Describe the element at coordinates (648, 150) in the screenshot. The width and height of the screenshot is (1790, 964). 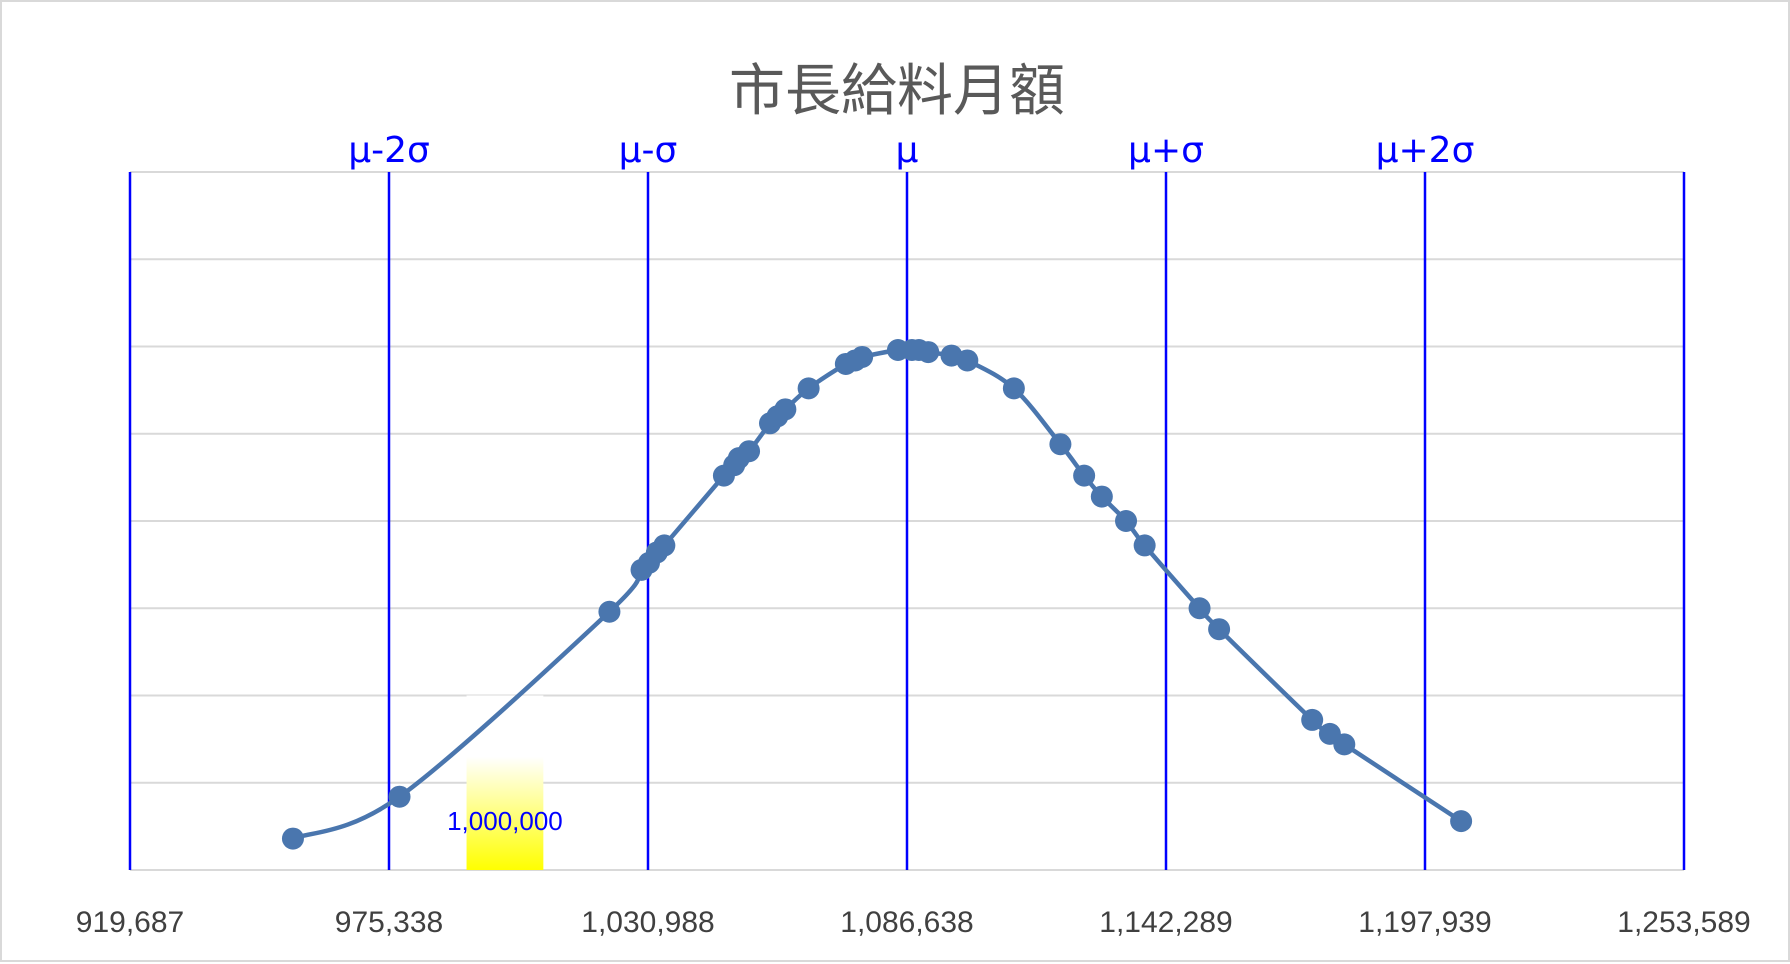
I see `sigma-label: μ-σ` at that location.